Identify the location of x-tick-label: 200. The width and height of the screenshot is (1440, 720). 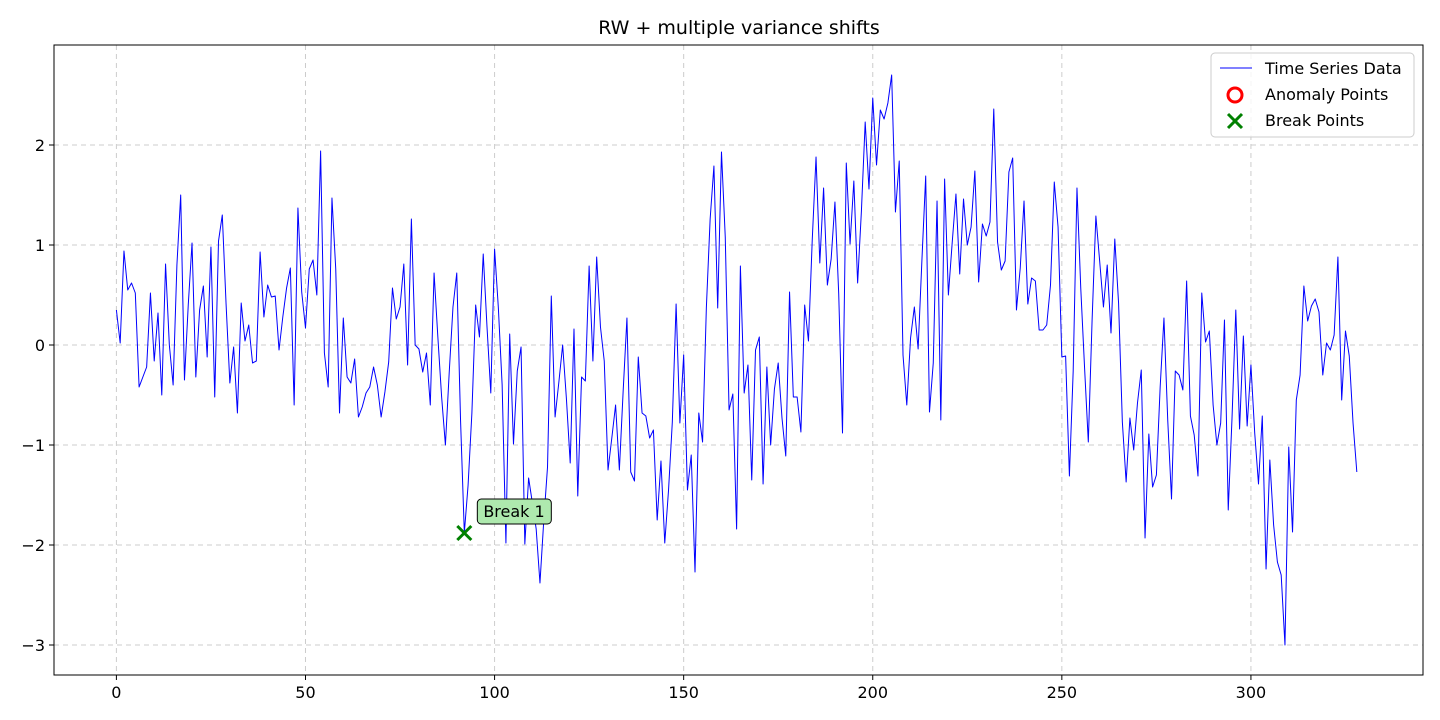
(872, 692).